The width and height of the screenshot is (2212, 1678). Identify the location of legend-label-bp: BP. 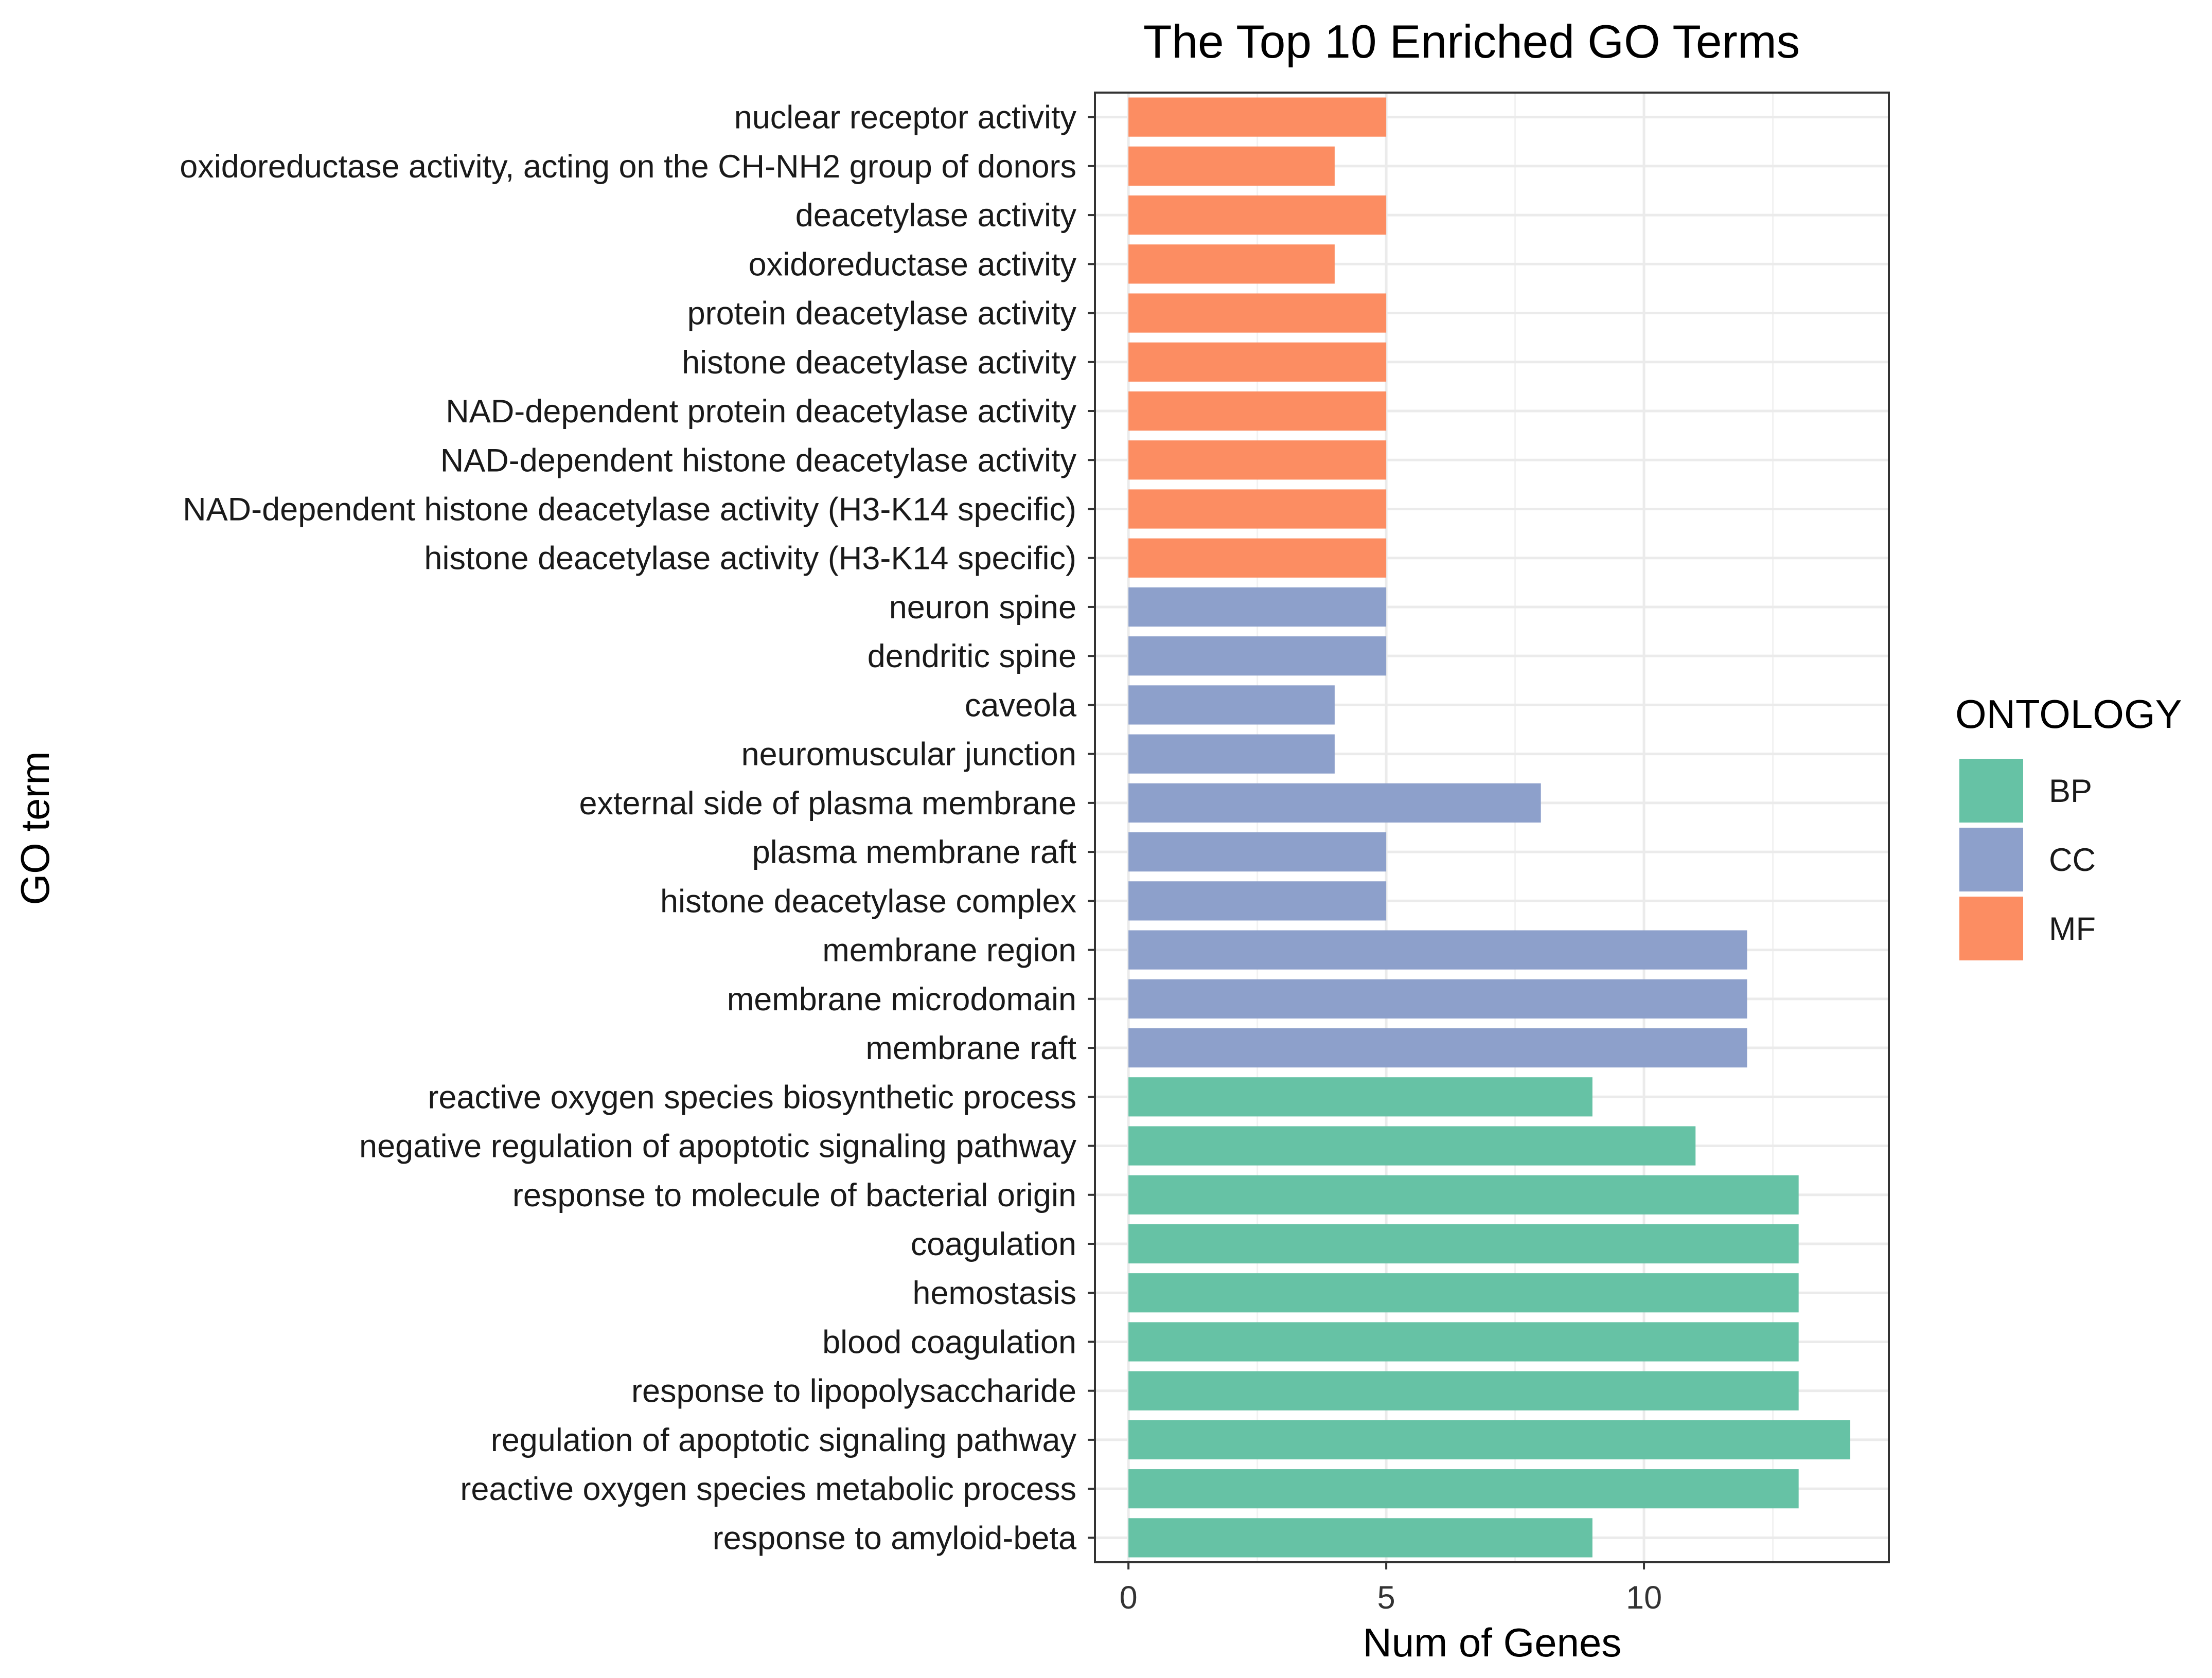
(2070, 791).